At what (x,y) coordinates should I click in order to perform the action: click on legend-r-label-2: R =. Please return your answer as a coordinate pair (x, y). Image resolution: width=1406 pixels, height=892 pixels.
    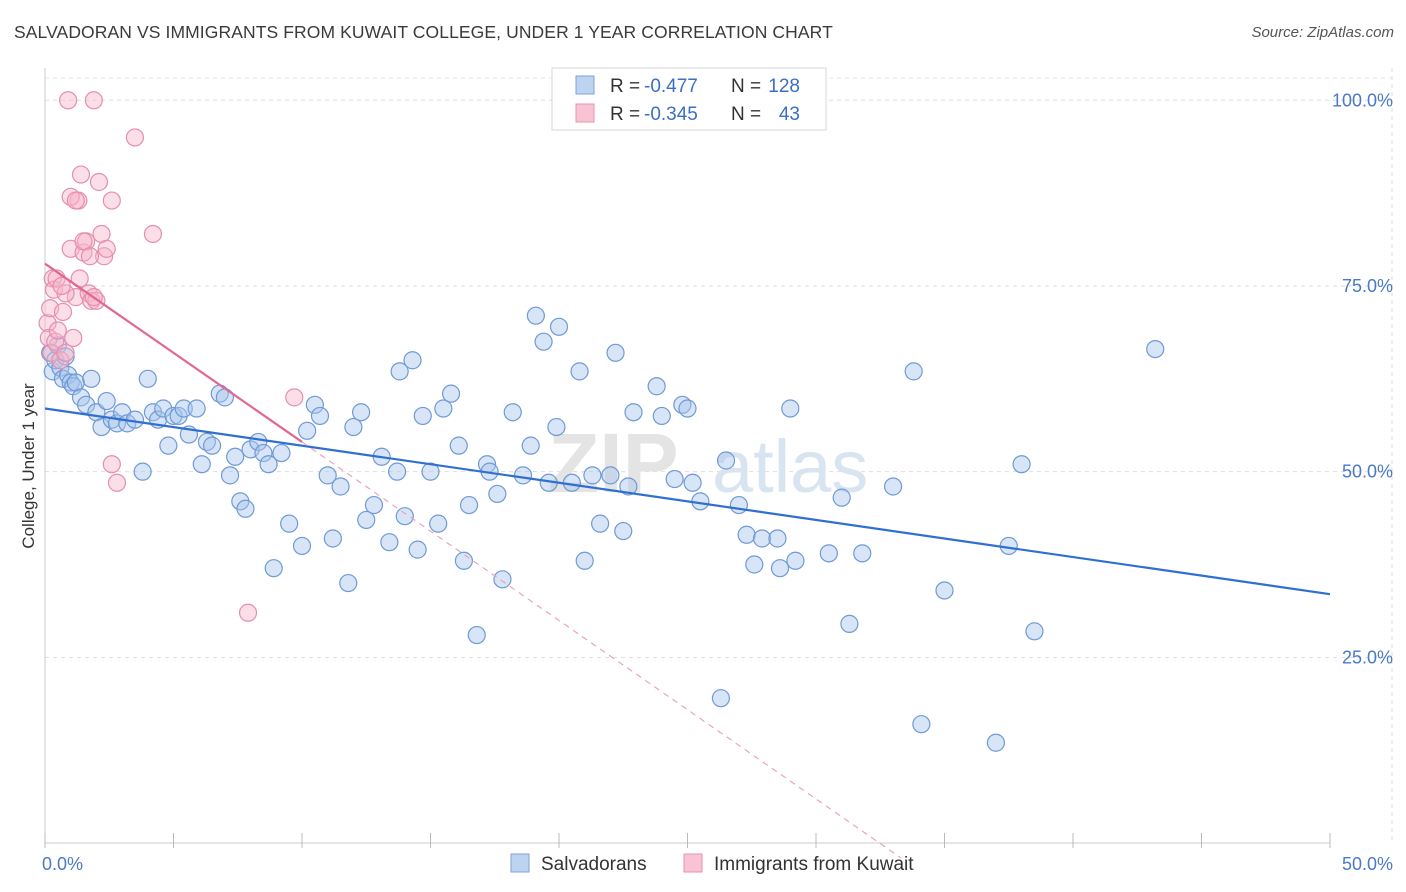
    Looking at the image, I should click on (625, 114).